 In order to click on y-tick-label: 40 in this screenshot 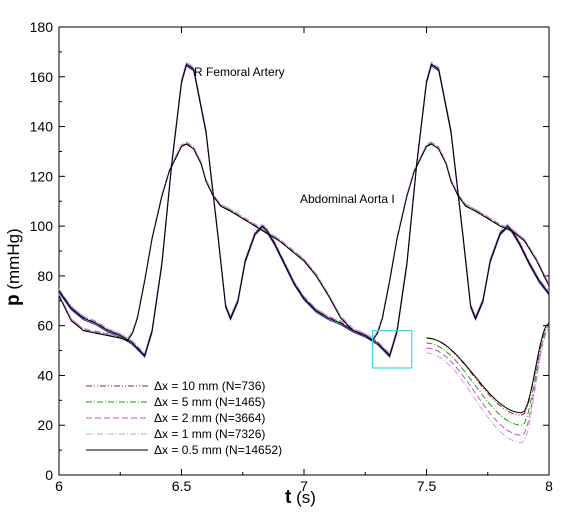, I will do `click(45, 375)`.